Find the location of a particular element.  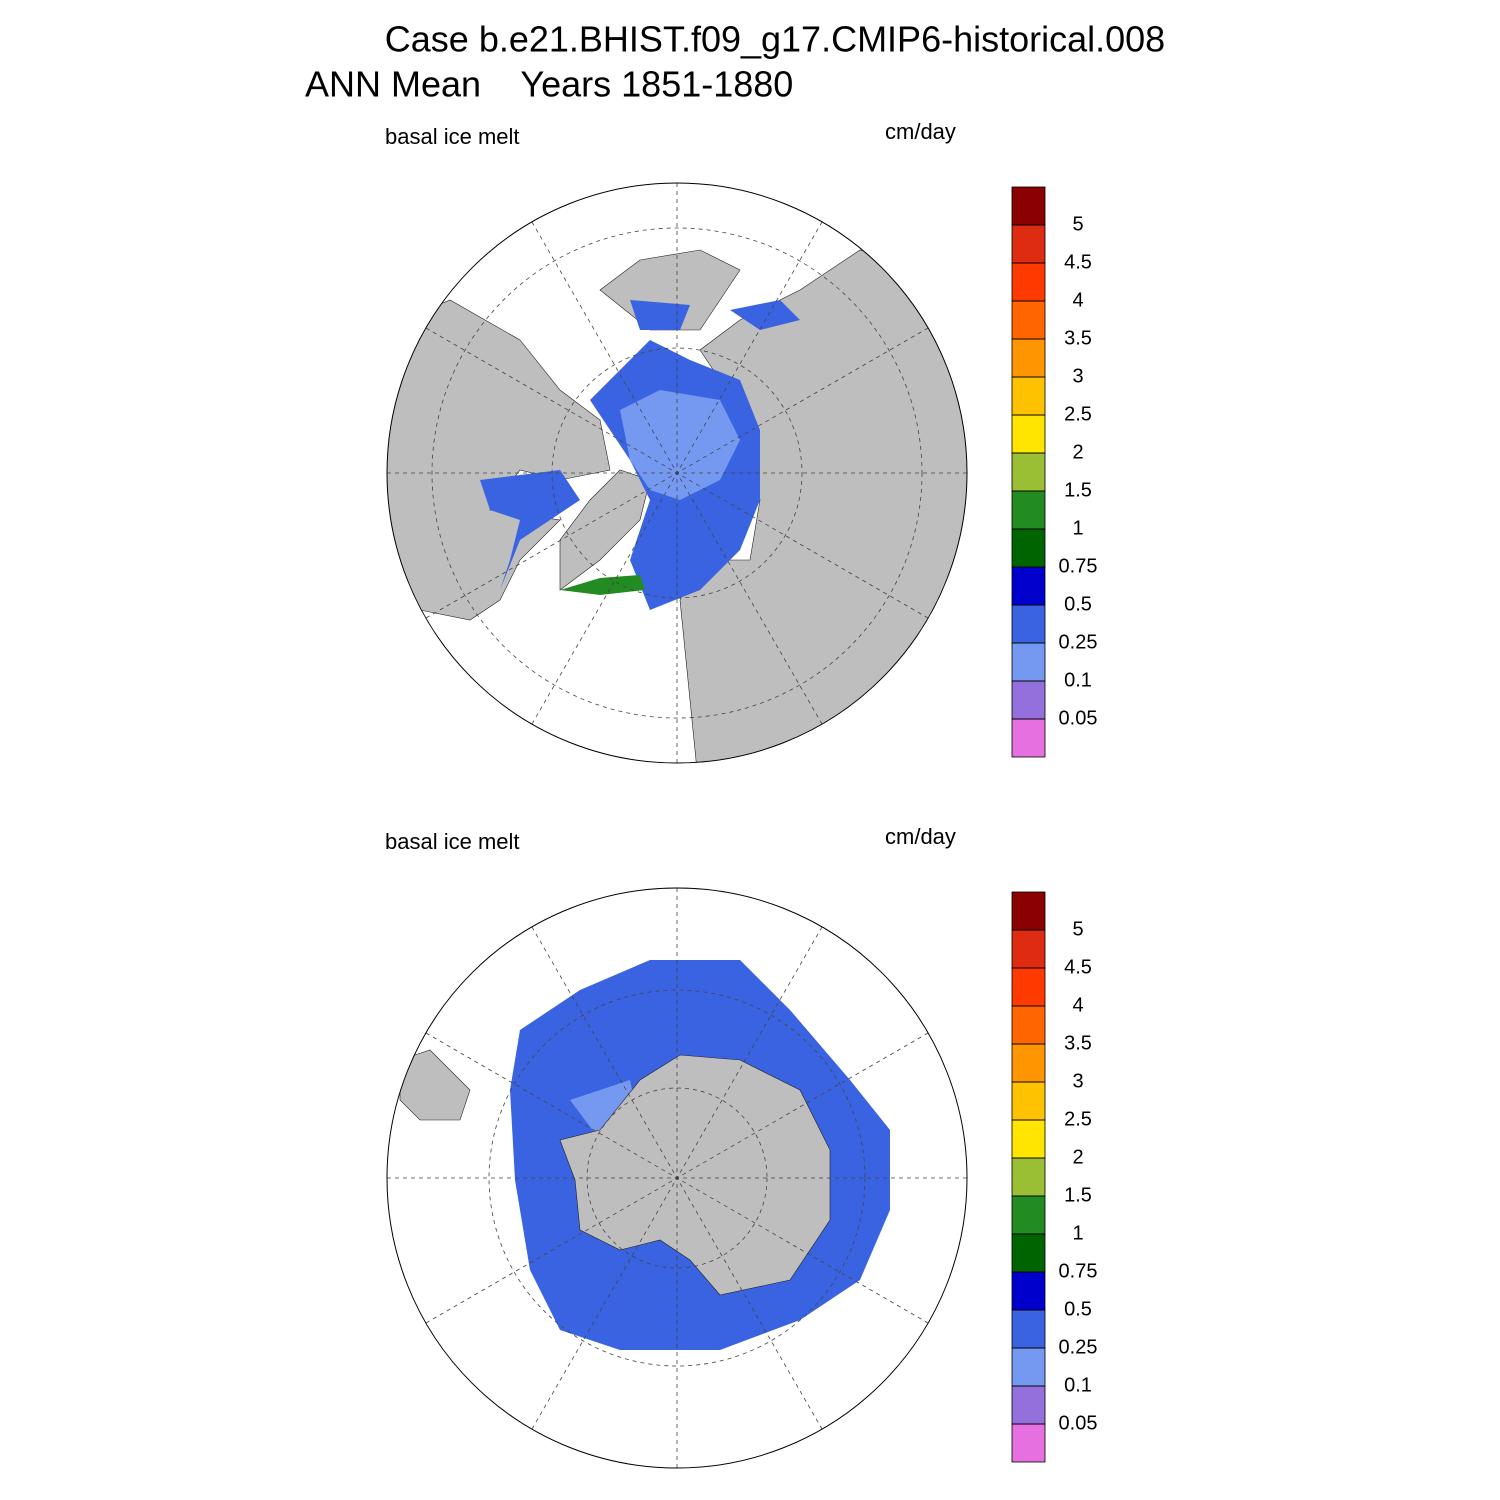

map-fill is located at coordinates (644, 1155).